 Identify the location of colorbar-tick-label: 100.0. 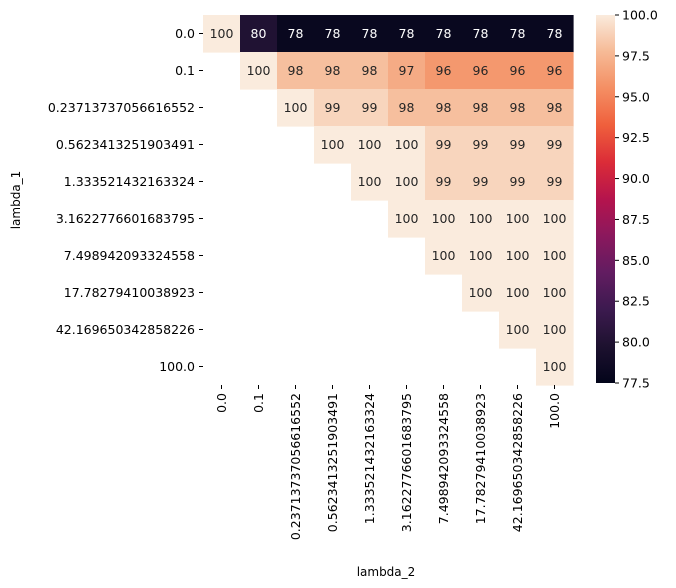
(640, 15).